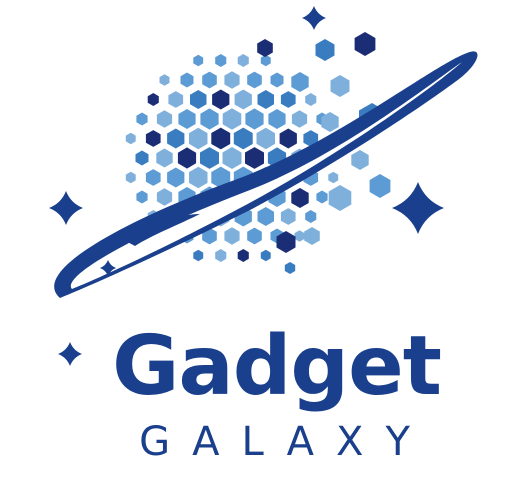 The height and width of the screenshot is (480, 519). What do you see at coordinates (285, 442) in the screenshot?
I see `brand-subtitle: GALAXY` at bounding box center [285, 442].